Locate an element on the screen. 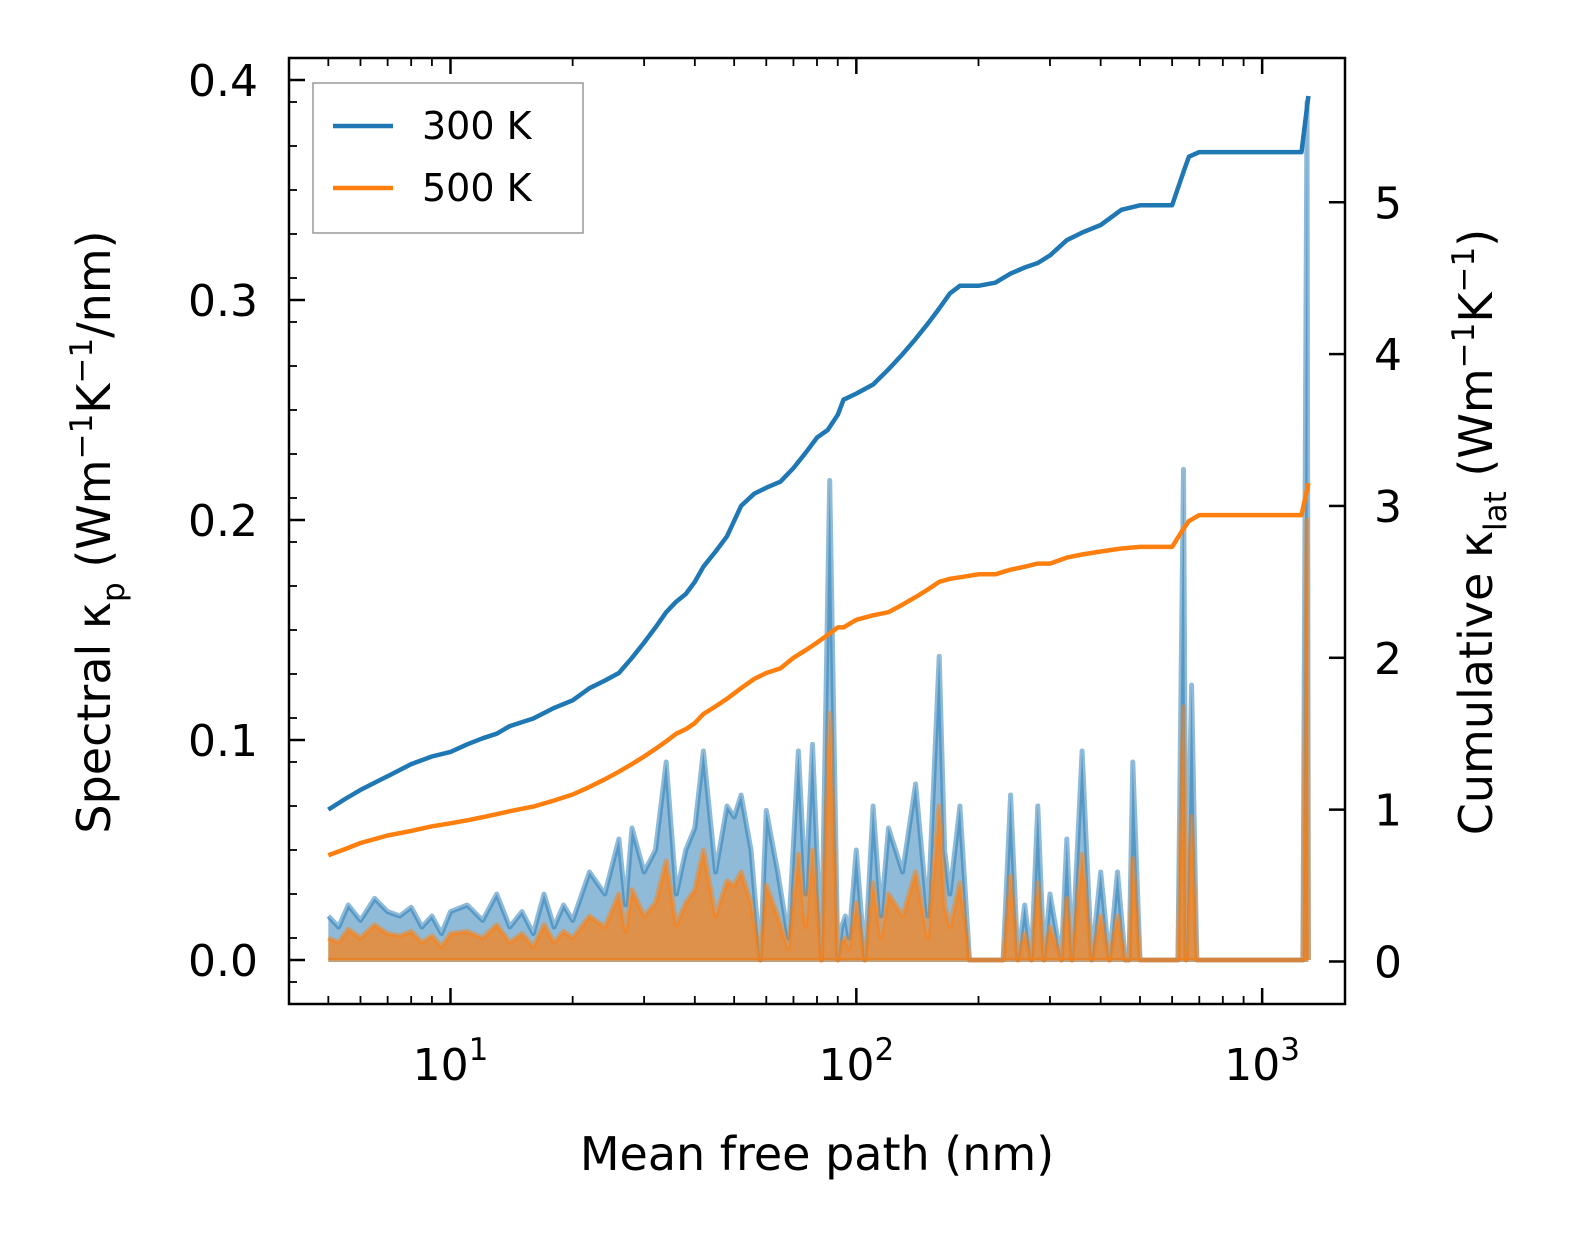 Image resolution: width=1586 pixels, height=1254 pixels. right-y-tick-label: 1 is located at coordinates (1388, 811).